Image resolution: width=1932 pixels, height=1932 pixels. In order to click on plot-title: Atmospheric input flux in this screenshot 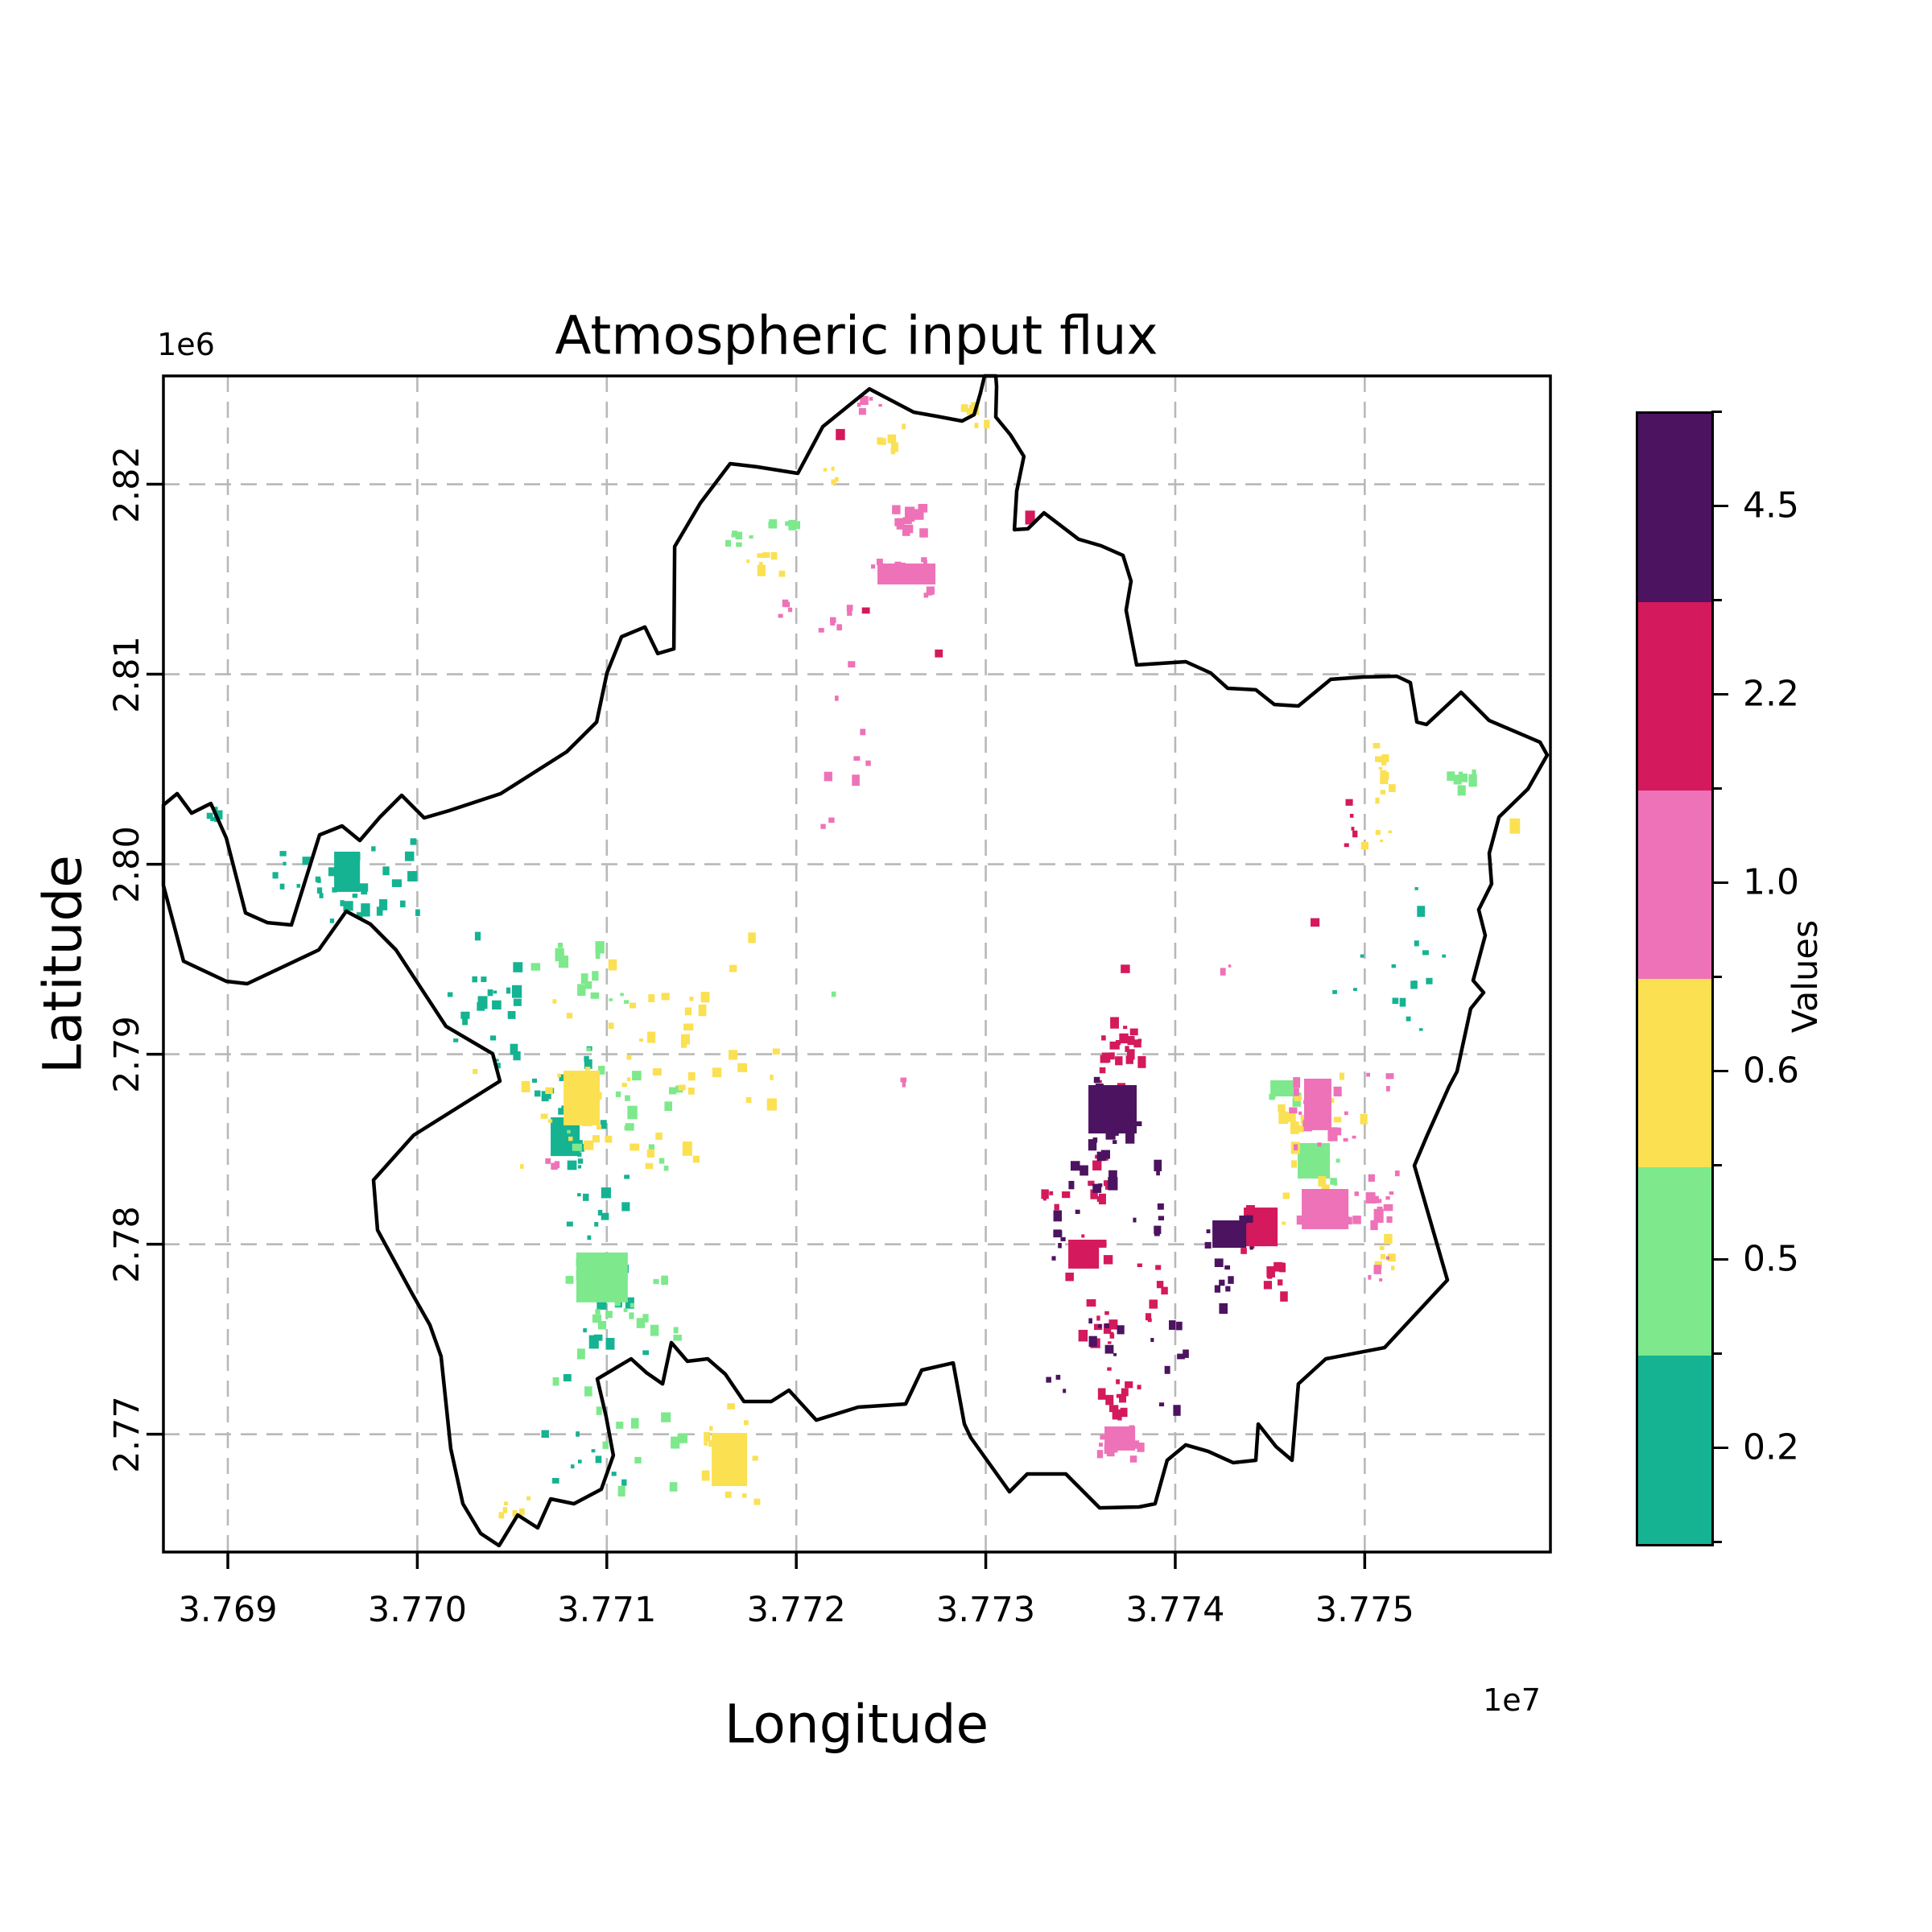, I will do `click(856, 335)`.